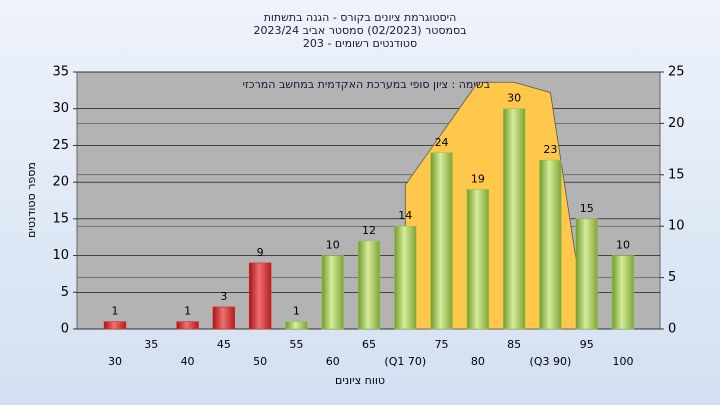 This screenshot has height=405, width=720. Describe the element at coordinates (60, 255) in the screenshot. I see `y-tick-label: 10` at that location.